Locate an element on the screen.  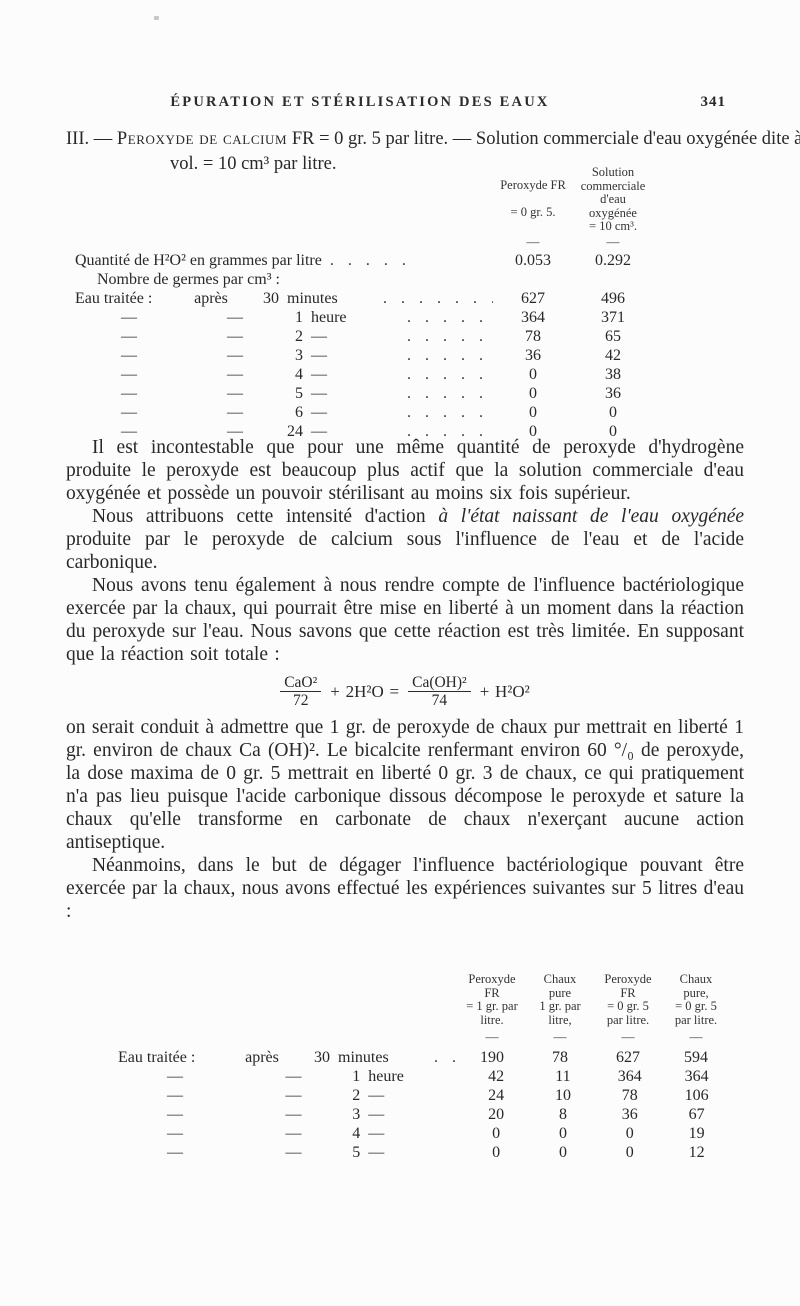
table-row: — — 2 — . . . . . . . . . . 78 65 is located at coordinates (371, 336).